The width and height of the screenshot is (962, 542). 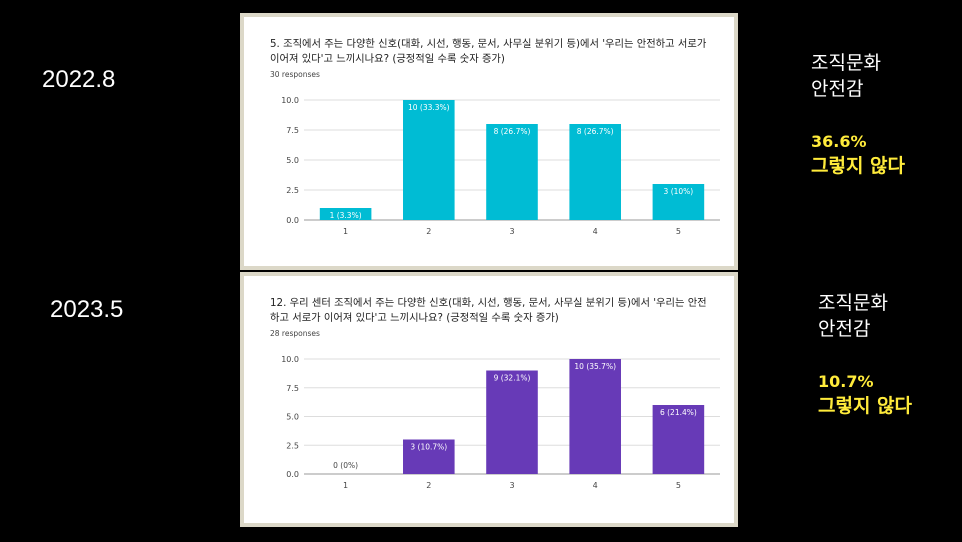 What do you see at coordinates (512, 378) in the screenshot?
I see `data-label: 9 (32.1%)` at bounding box center [512, 378].